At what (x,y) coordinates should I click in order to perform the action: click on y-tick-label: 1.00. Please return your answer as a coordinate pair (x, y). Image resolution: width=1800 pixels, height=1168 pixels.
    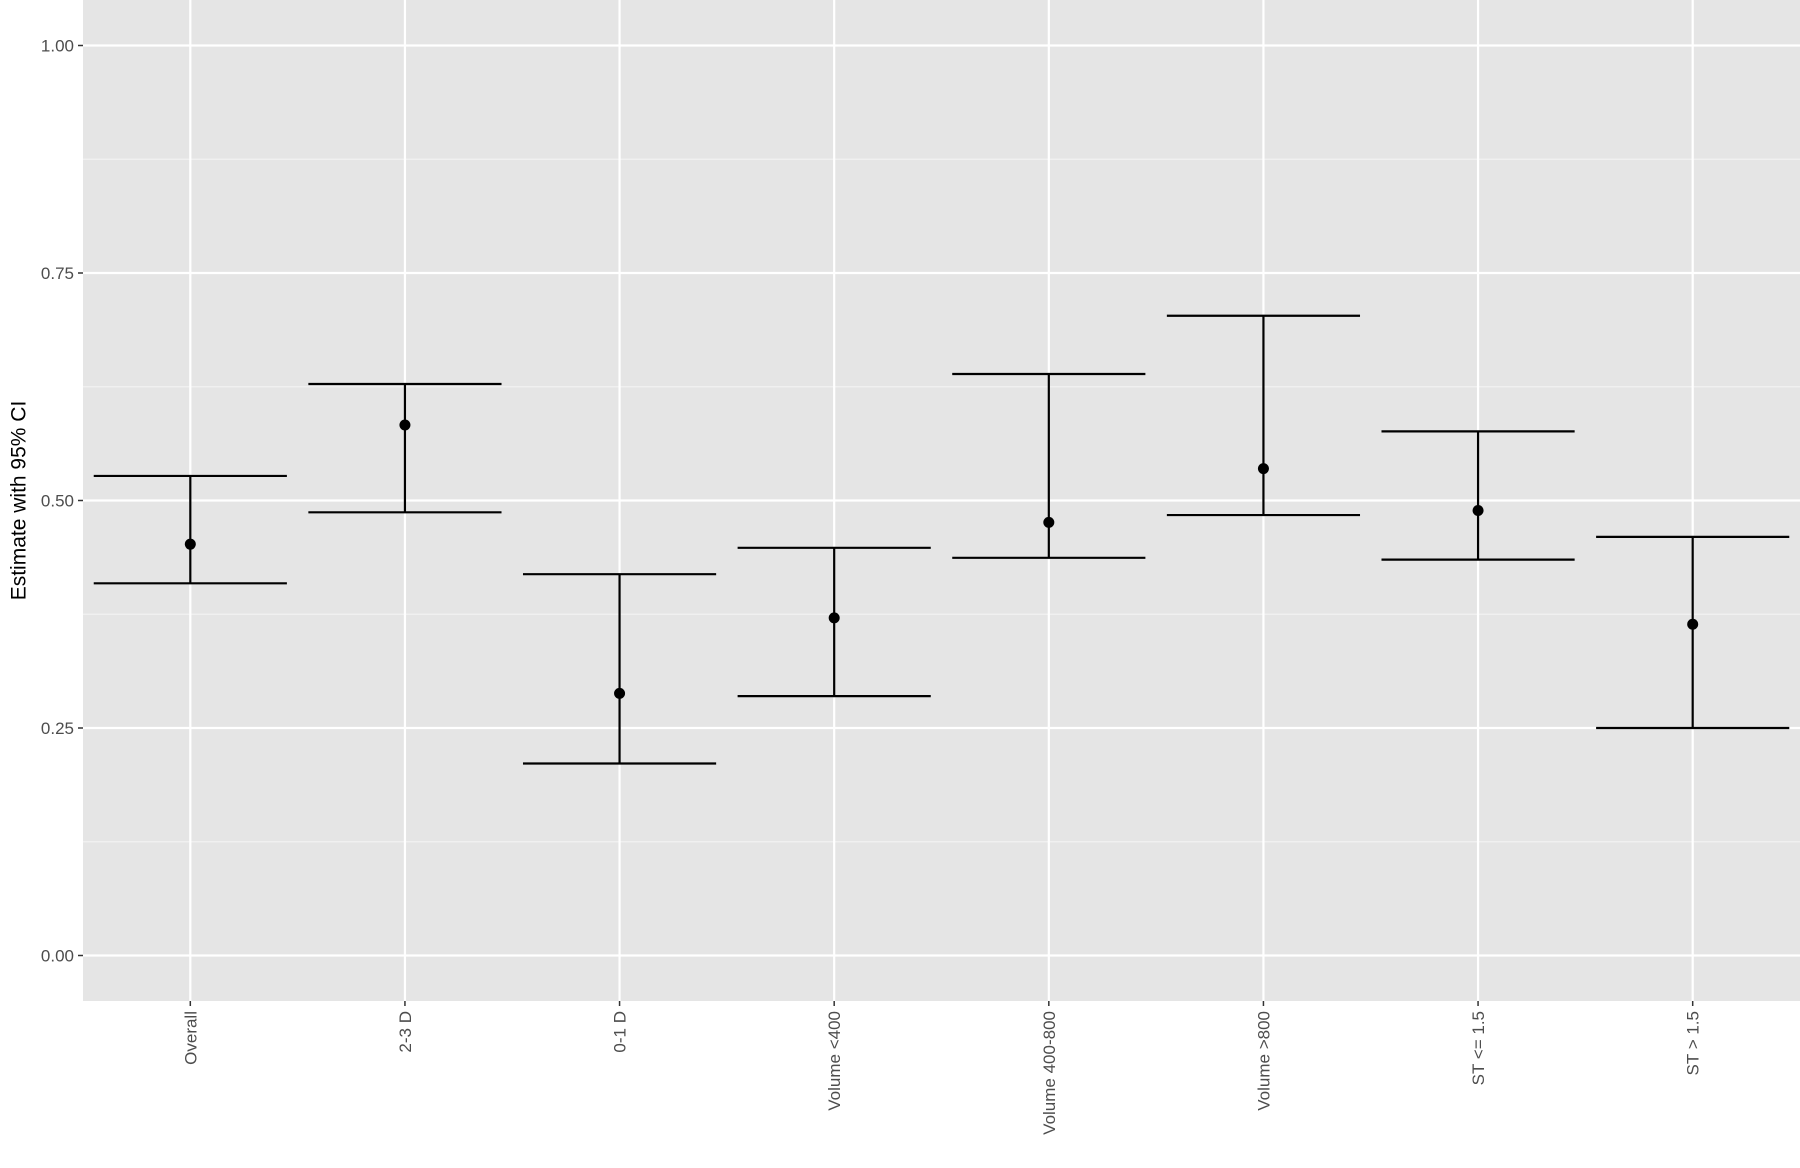
    Looking at the image, I should click on (57, 46).